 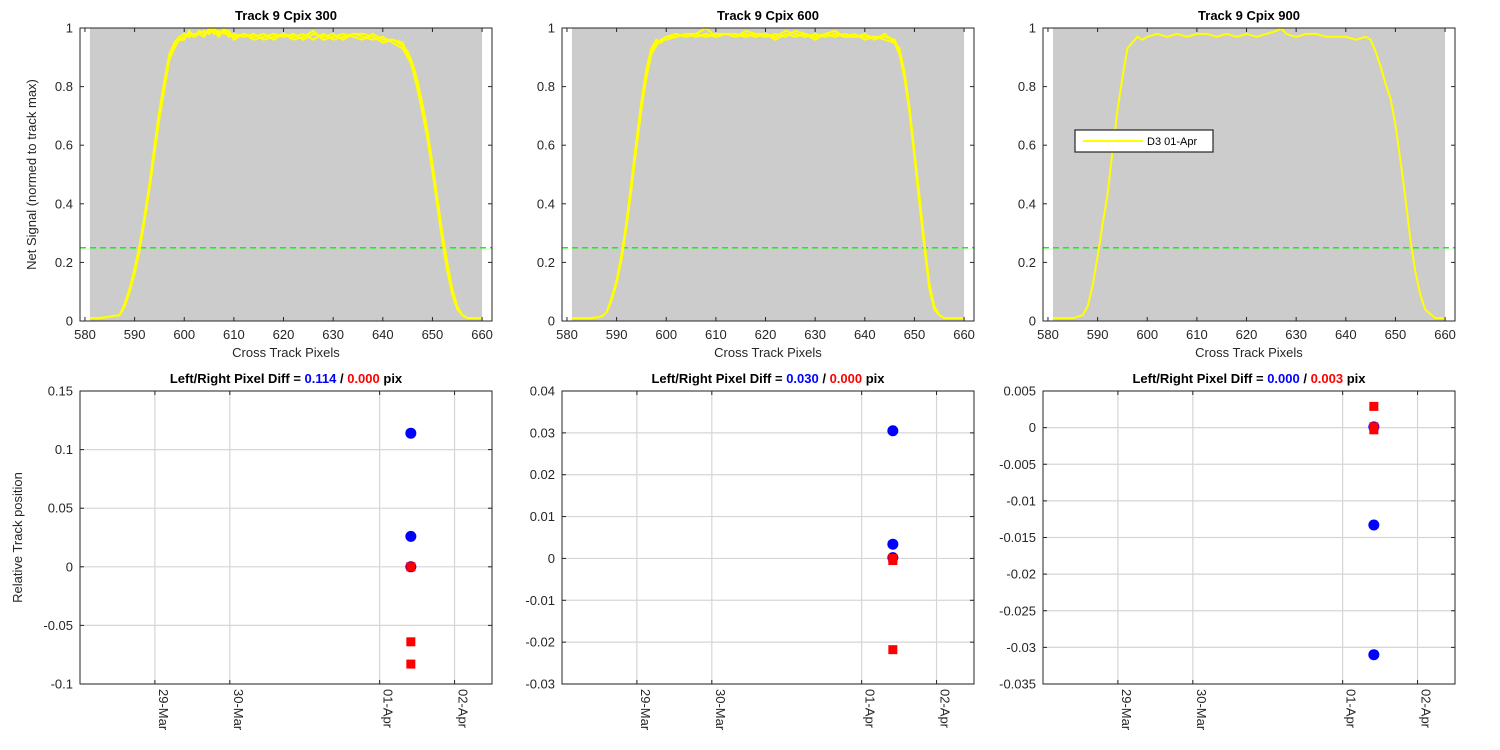 What do you see at coordinates (1327, 378) in the screenshot?
I see `title-part: 0.003` at bounding box center [1327, 378].